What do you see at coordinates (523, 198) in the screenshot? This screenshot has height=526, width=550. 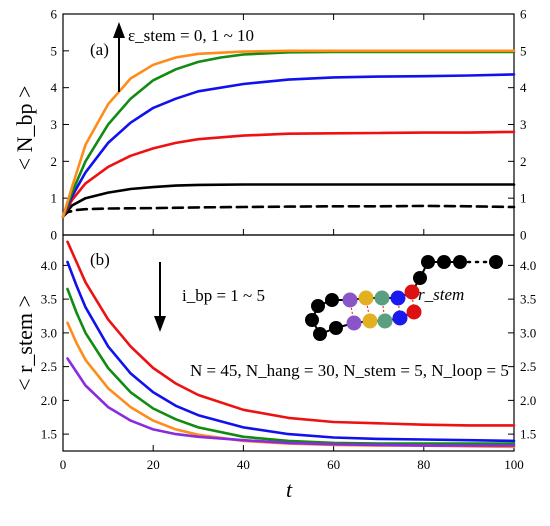 I see `y-tick-label-right: 1` at bounding box center [523, 198].